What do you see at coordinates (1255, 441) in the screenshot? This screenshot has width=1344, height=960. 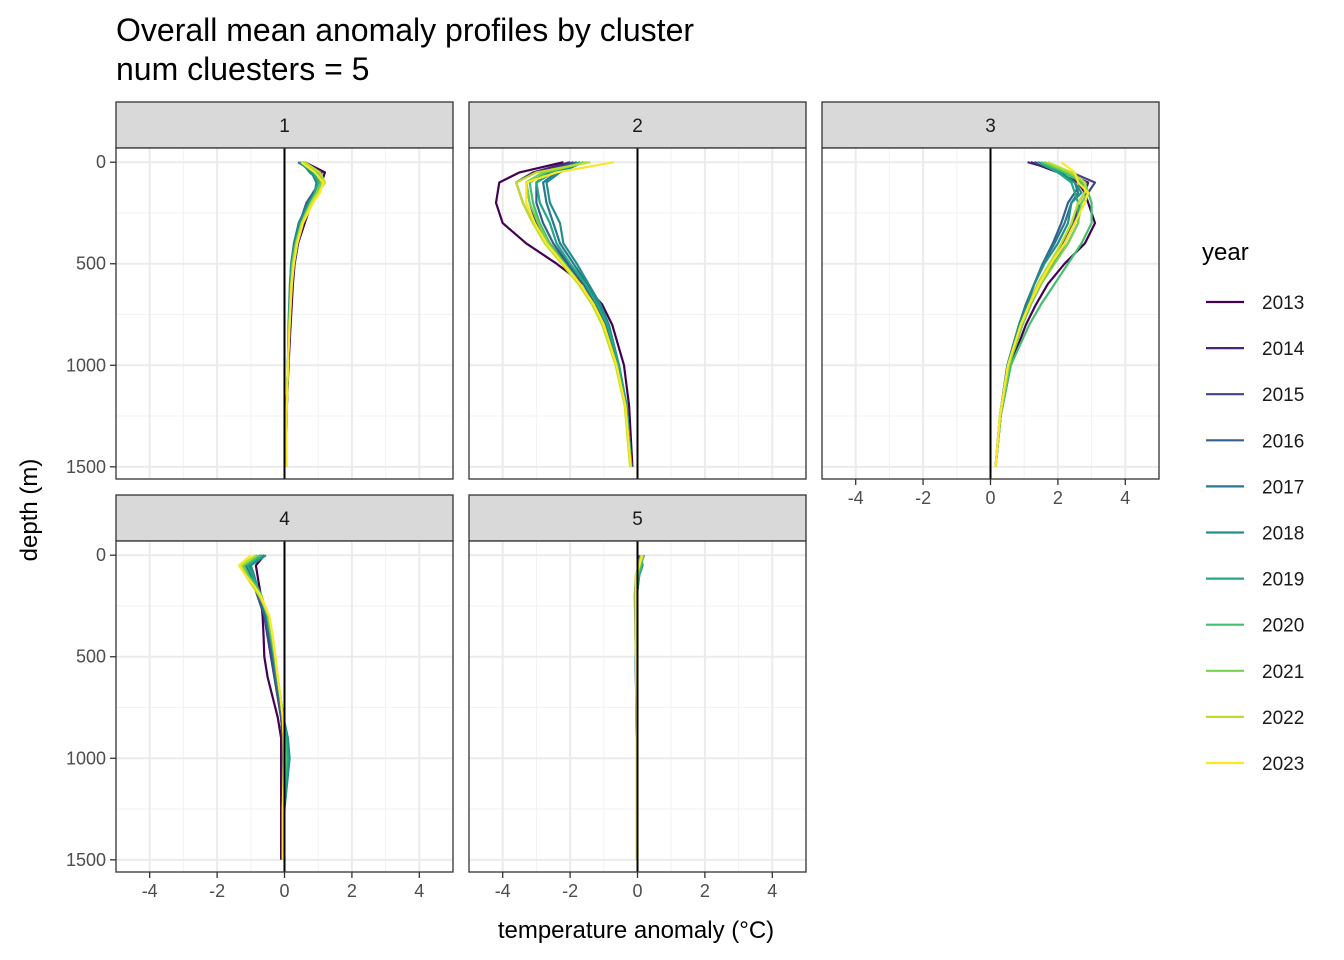 I see `legend-entry-2016: 2016` at bounding box center [1255, 441].